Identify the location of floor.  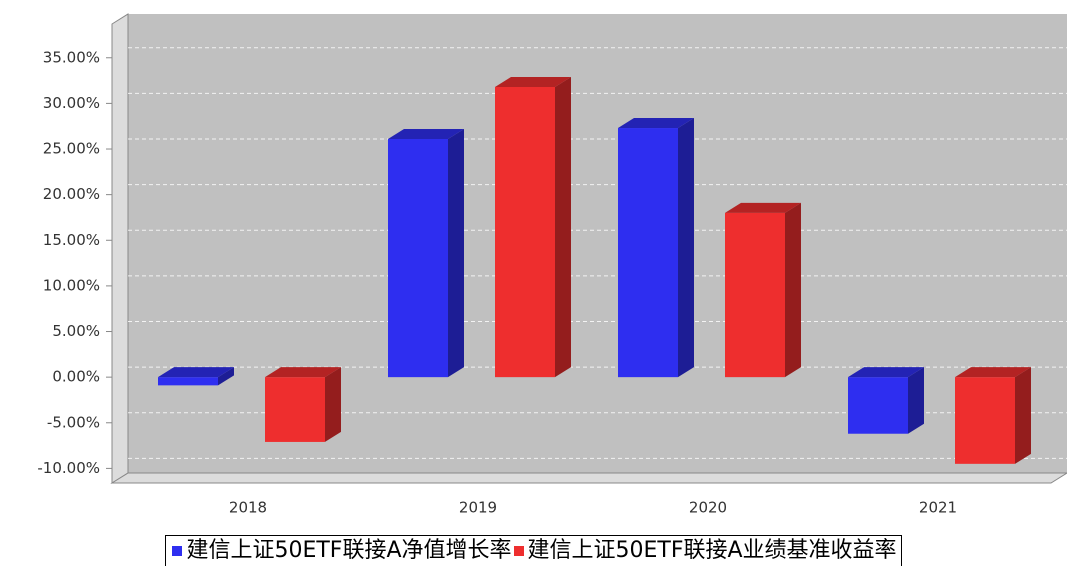
(588, 478).